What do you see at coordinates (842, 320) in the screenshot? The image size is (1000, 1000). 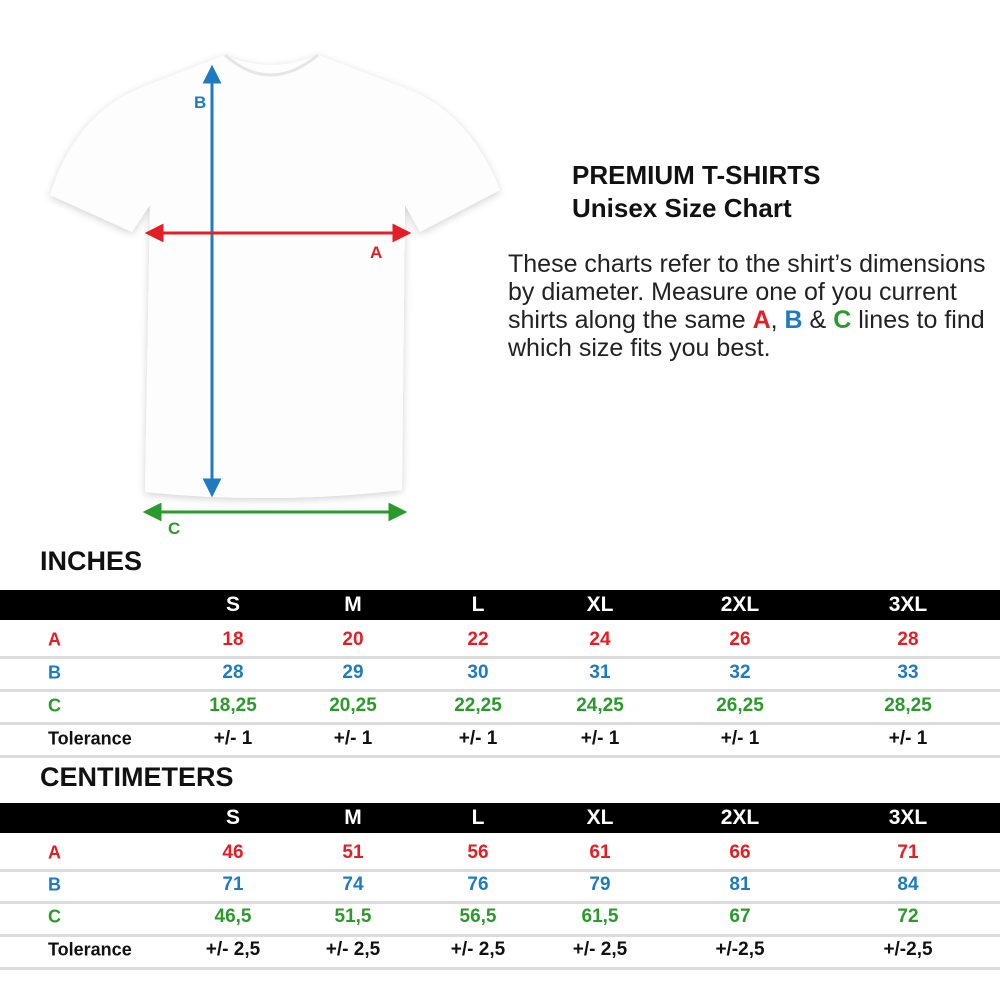 I see `key-c: C` at bounding box center [842, 320].